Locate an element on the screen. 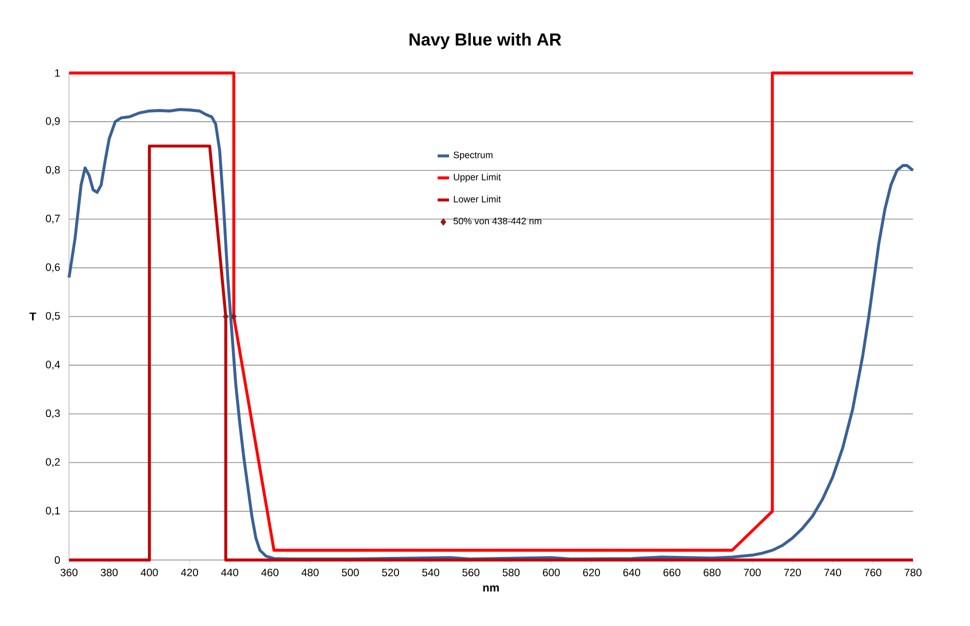 The height and width of the screenshot is (626, 970). legend-label: Lower Limit is located at coordinates (477, 199).